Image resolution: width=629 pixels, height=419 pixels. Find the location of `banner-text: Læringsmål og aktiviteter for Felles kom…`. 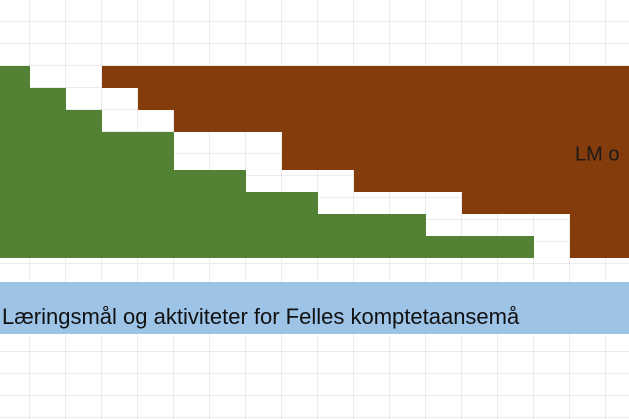

banner-text: Læringsmål og aktiviteter for Felles kom… is located at coordinates (261, 316).